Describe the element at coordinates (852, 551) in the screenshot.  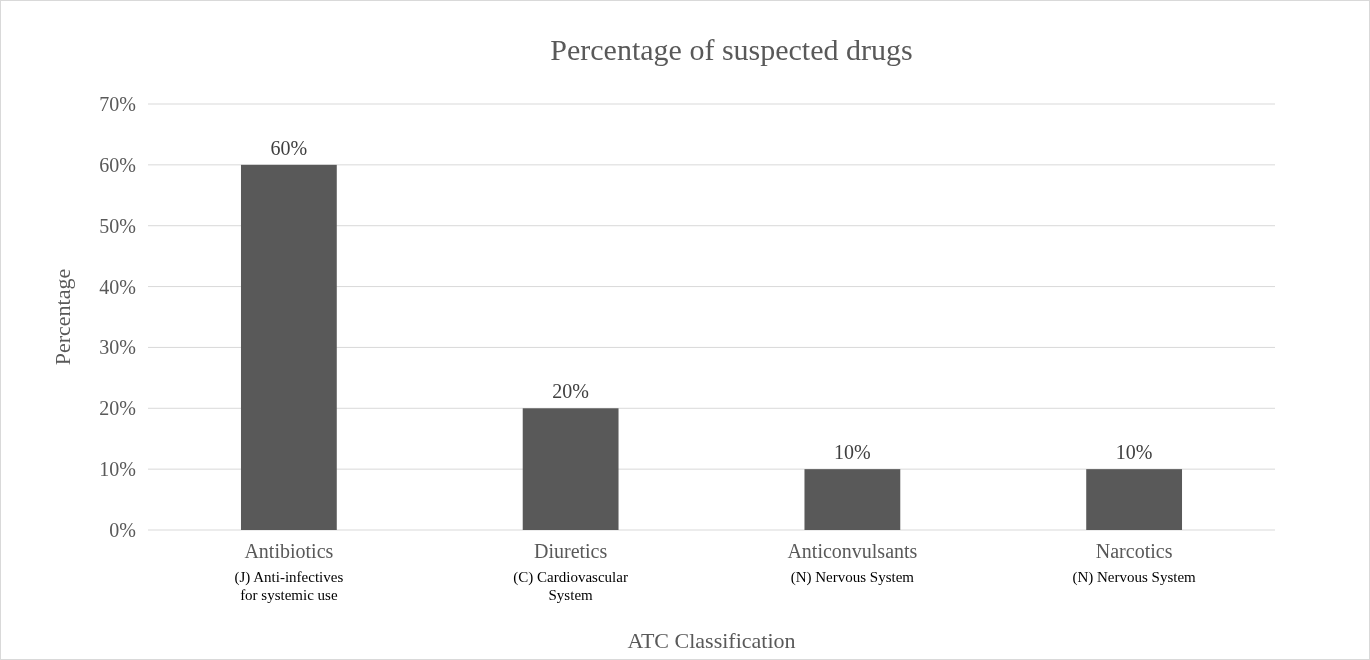
I see `x-tick-label: Anticonvulsants` at that location.